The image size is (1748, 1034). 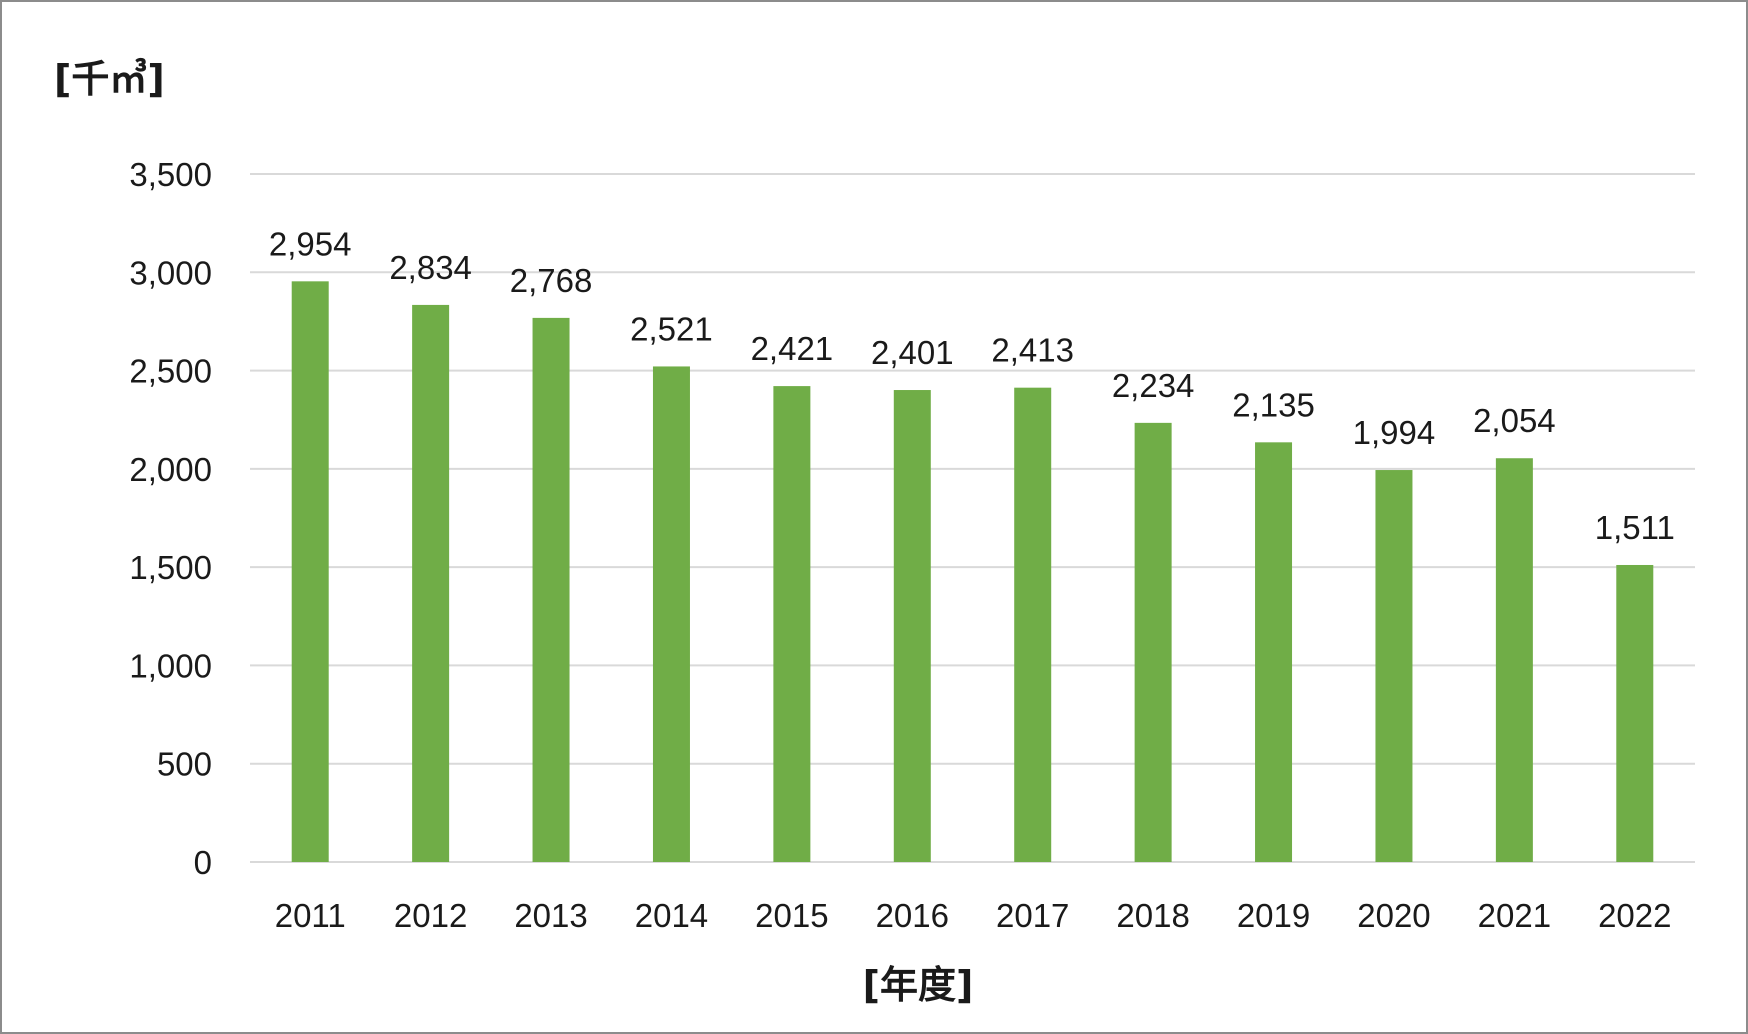 I want to click on x-tick-label: 2021, so click(x=1514, y=915).